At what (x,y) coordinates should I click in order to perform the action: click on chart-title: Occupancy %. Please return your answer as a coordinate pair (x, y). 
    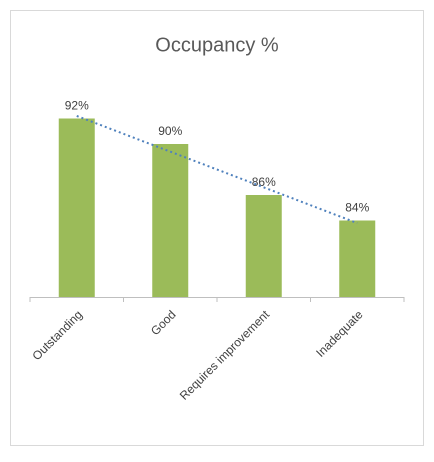
    Looking at the image, I should click on (217, 45).